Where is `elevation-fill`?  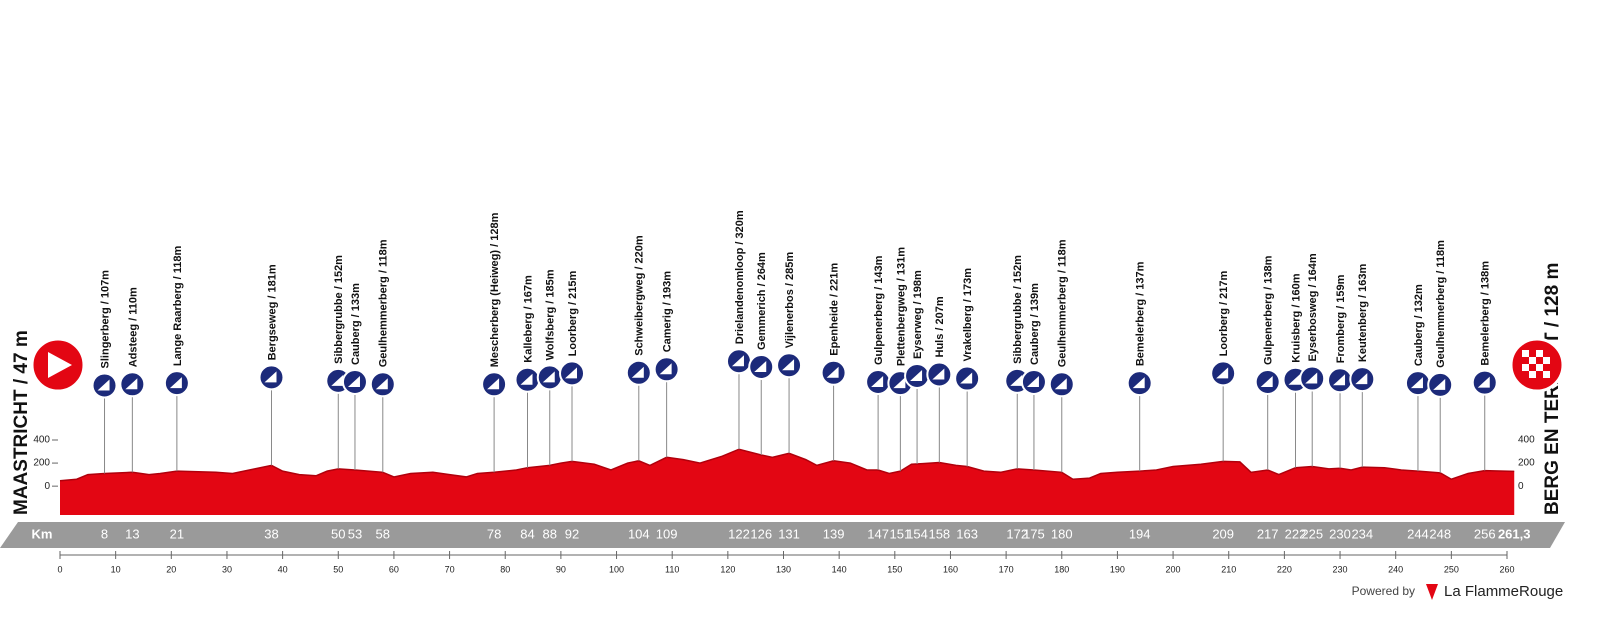
elevation-fill is located at coordinates (787, 482).